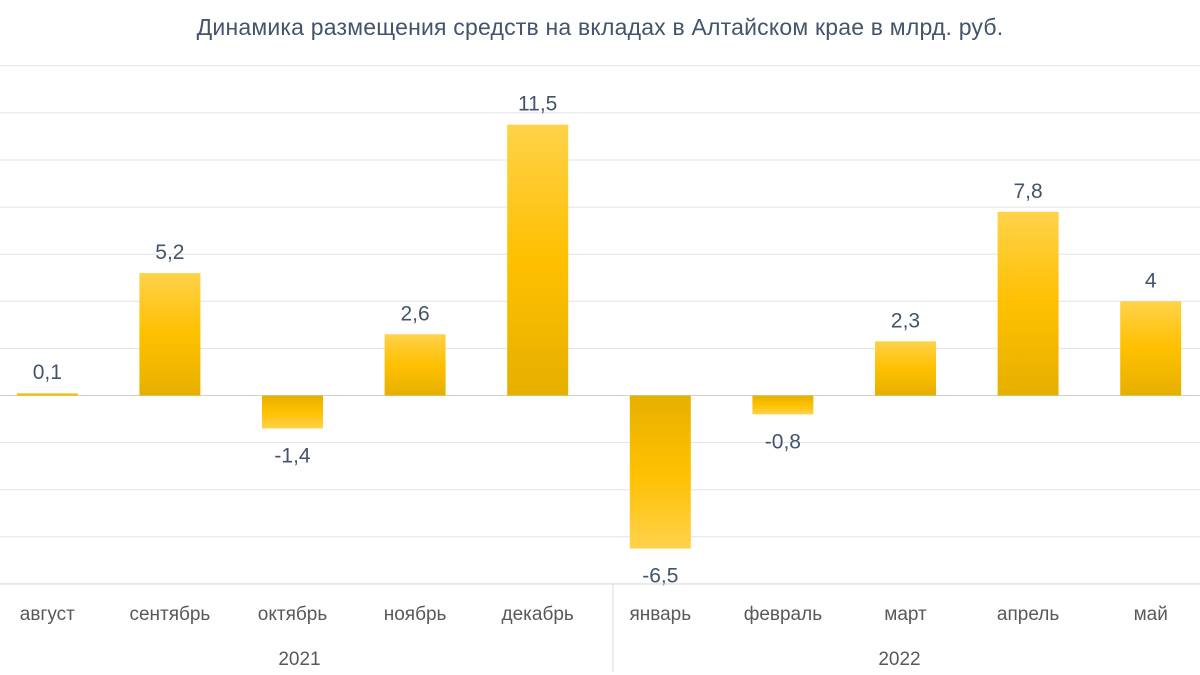 The height and width of the screenshot is (675, 1200). I want to click on data-label: -6,5, so click(660, 576).